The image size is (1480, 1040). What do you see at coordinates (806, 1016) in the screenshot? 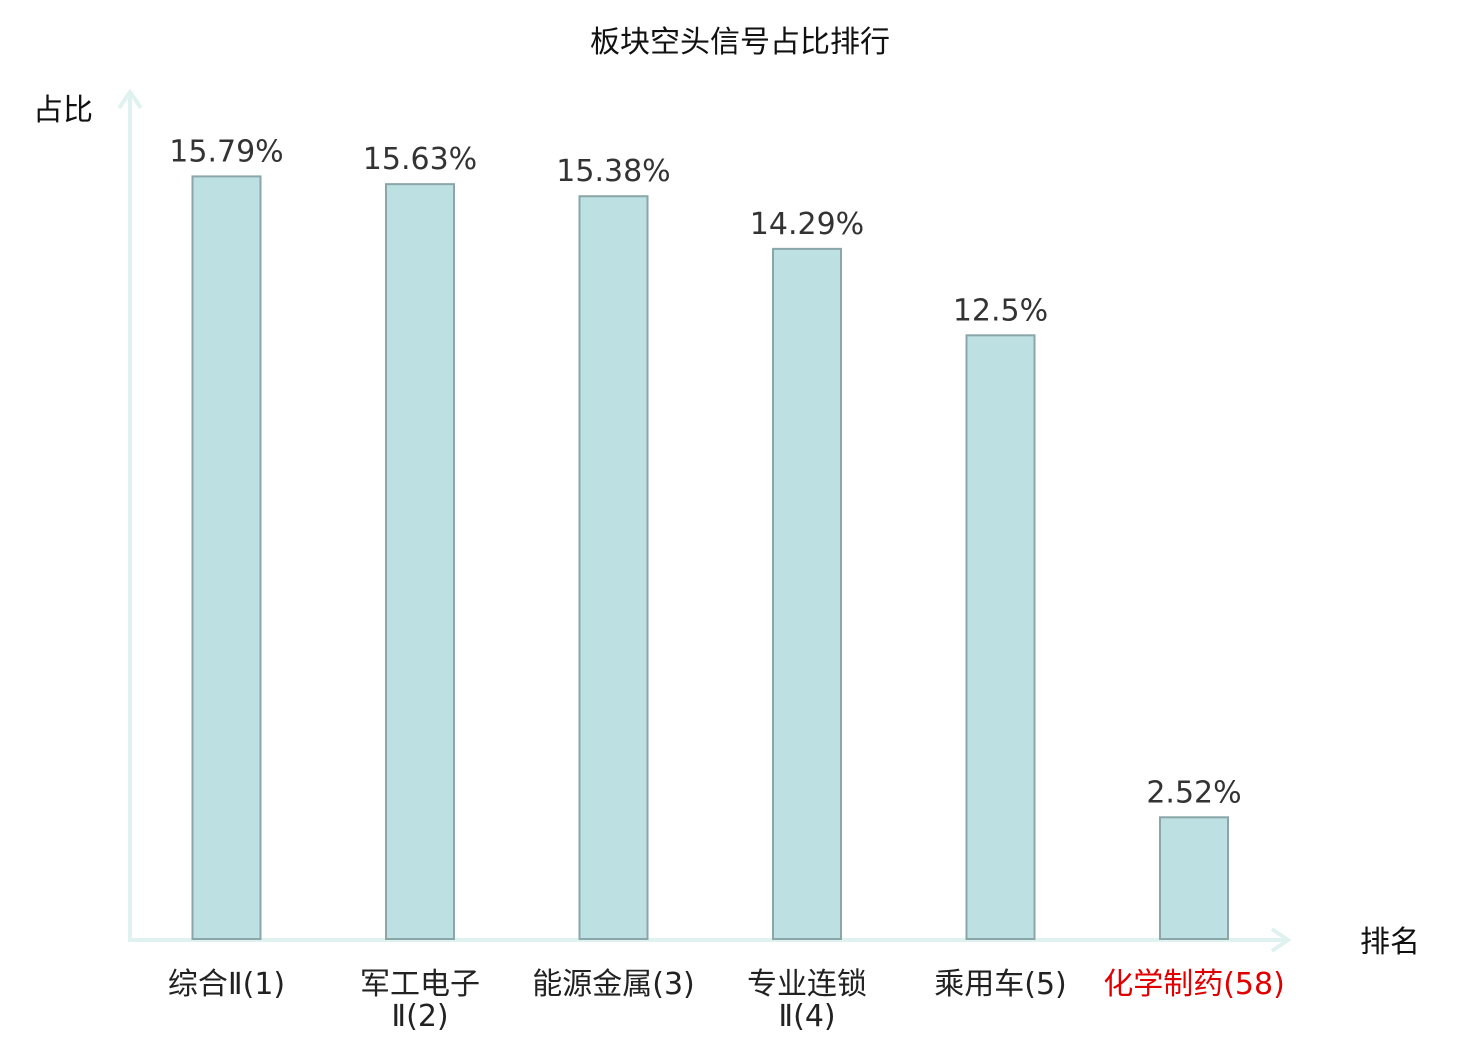
I see `x-tick-label: Ⅱ(4)` at bounding box center [806, 1016].